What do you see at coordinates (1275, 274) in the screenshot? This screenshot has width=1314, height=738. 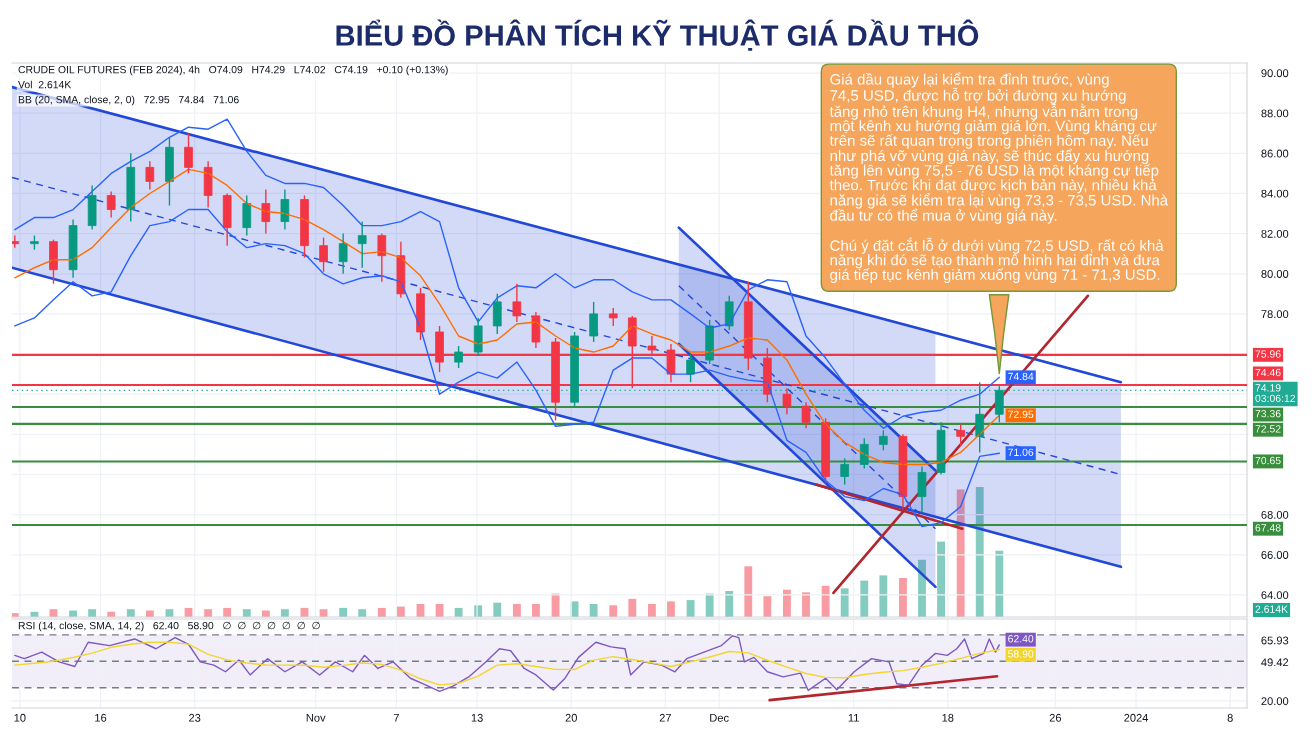 I see `y-tick-label: 80.00` at bounding box center [1275, 274].